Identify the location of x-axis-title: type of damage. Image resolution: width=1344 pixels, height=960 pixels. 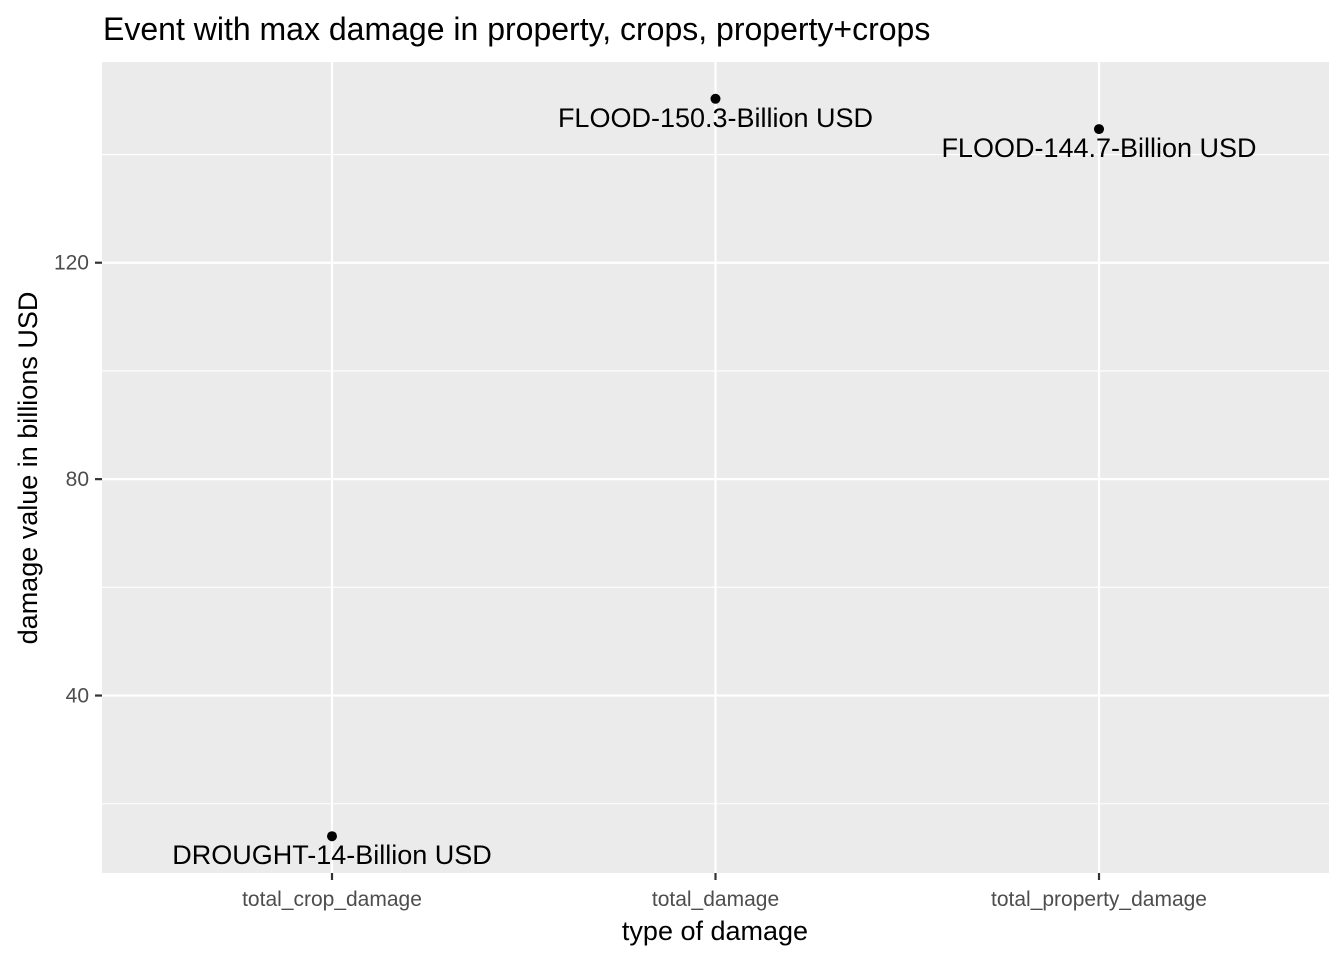
(715, 931).